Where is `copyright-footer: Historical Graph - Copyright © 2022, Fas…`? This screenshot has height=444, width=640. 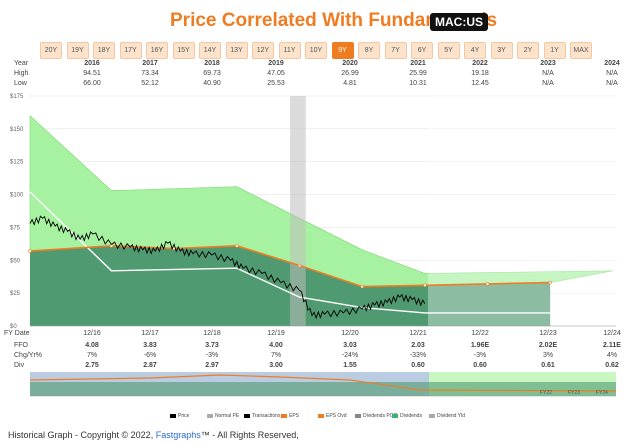
copyright-footer: Historical Graph - Copyright © 2022, Fas… is located at coordinates (153, 435).